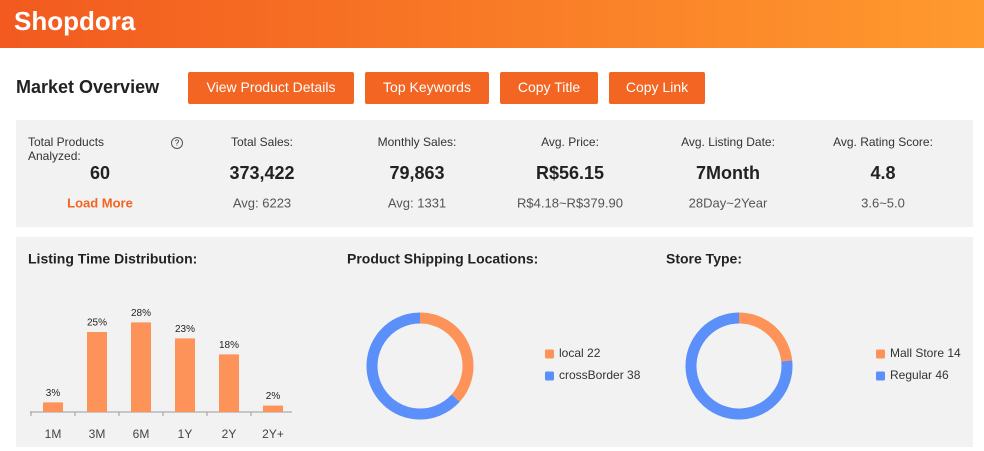 This screenshot has width=984, height=451. Describe the element at coordinates (100, 173) in the screenshot. I see `stat-value: 60` at that location.